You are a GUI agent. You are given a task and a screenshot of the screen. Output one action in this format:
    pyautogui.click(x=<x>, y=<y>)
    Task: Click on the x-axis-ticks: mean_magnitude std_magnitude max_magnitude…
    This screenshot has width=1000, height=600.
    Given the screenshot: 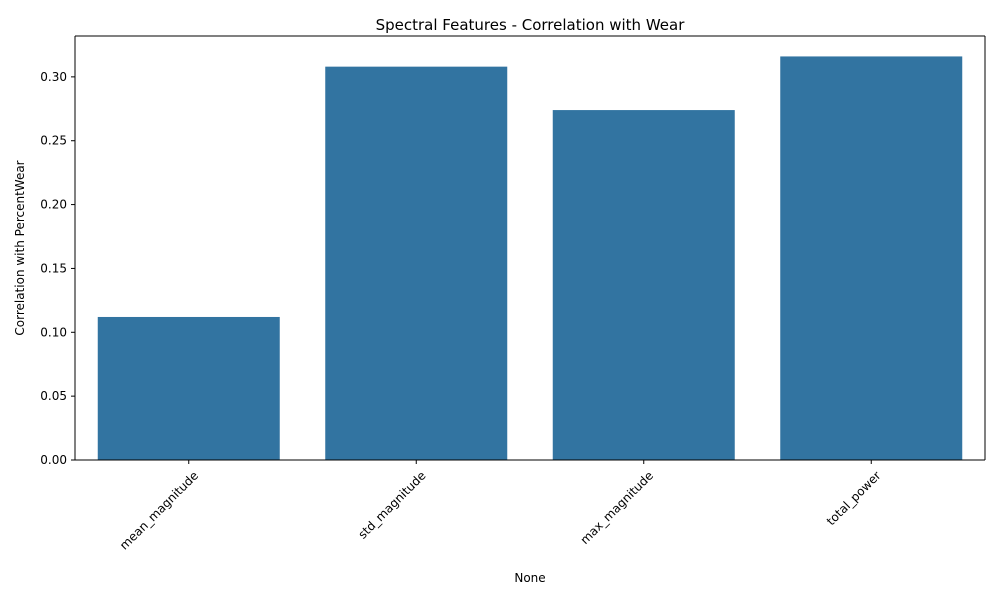 What is the action you would take?
    pyautogui.click(x=500, y=506)
    